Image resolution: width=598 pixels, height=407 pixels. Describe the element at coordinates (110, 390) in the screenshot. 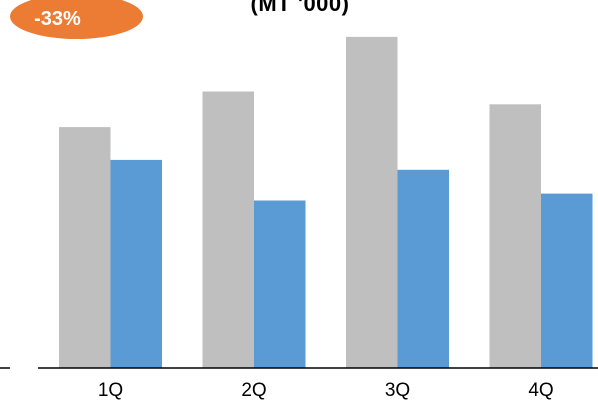

I see `x-tick-label-1q: 1Q` at that location.